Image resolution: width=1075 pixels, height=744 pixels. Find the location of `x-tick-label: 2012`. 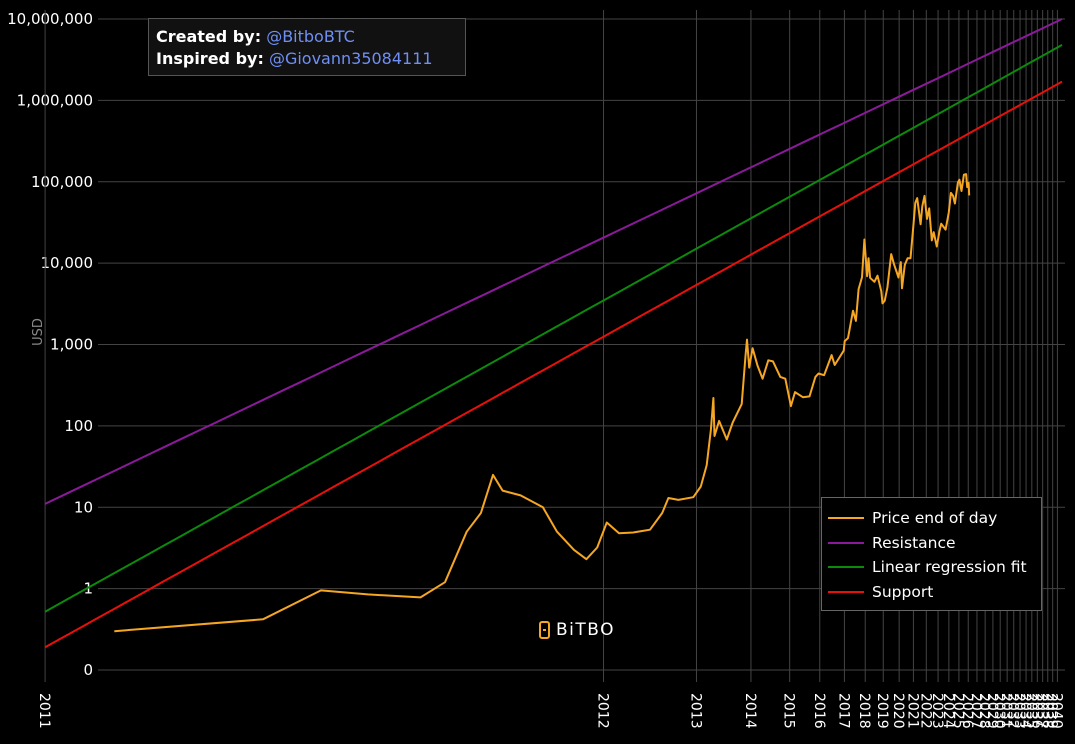

x-tick-label: 2012 is located at coordinates (603, 711).